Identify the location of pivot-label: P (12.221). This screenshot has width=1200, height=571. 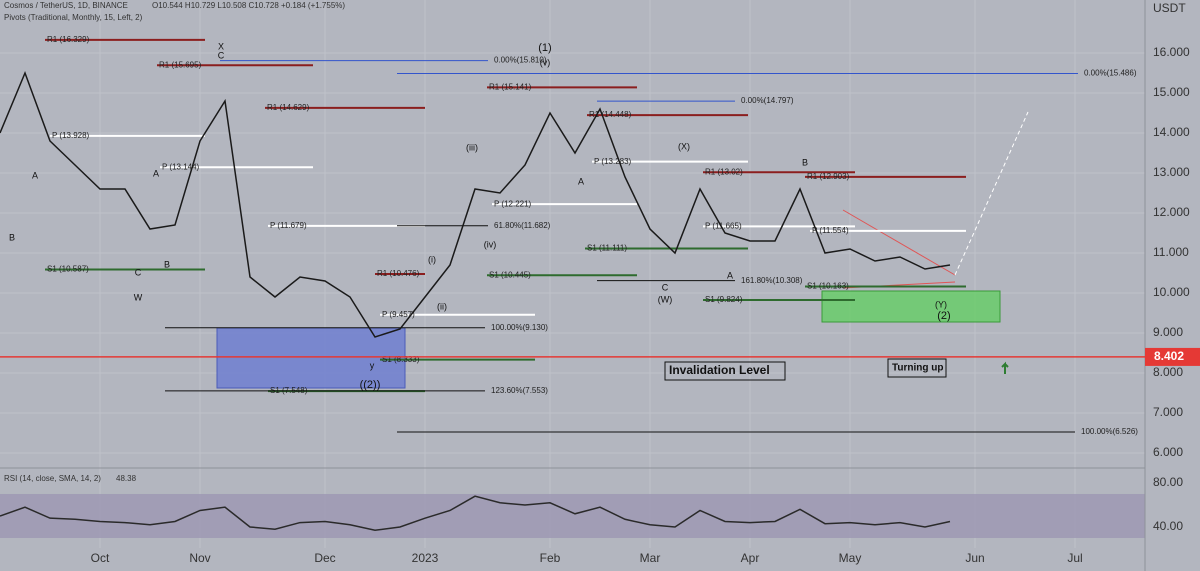
(513, 203).